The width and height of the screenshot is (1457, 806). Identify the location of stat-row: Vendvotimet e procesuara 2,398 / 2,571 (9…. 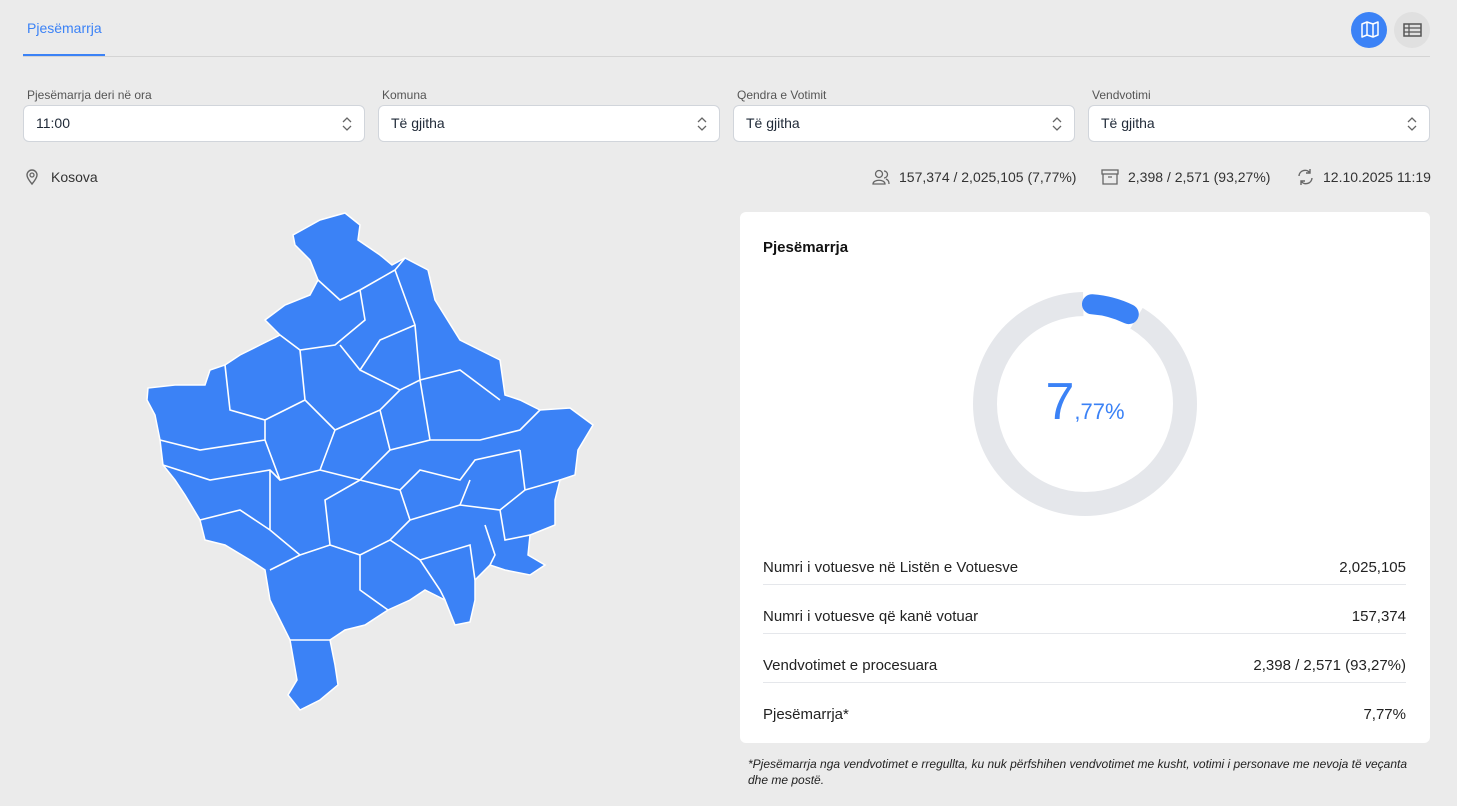
(1084, 673).